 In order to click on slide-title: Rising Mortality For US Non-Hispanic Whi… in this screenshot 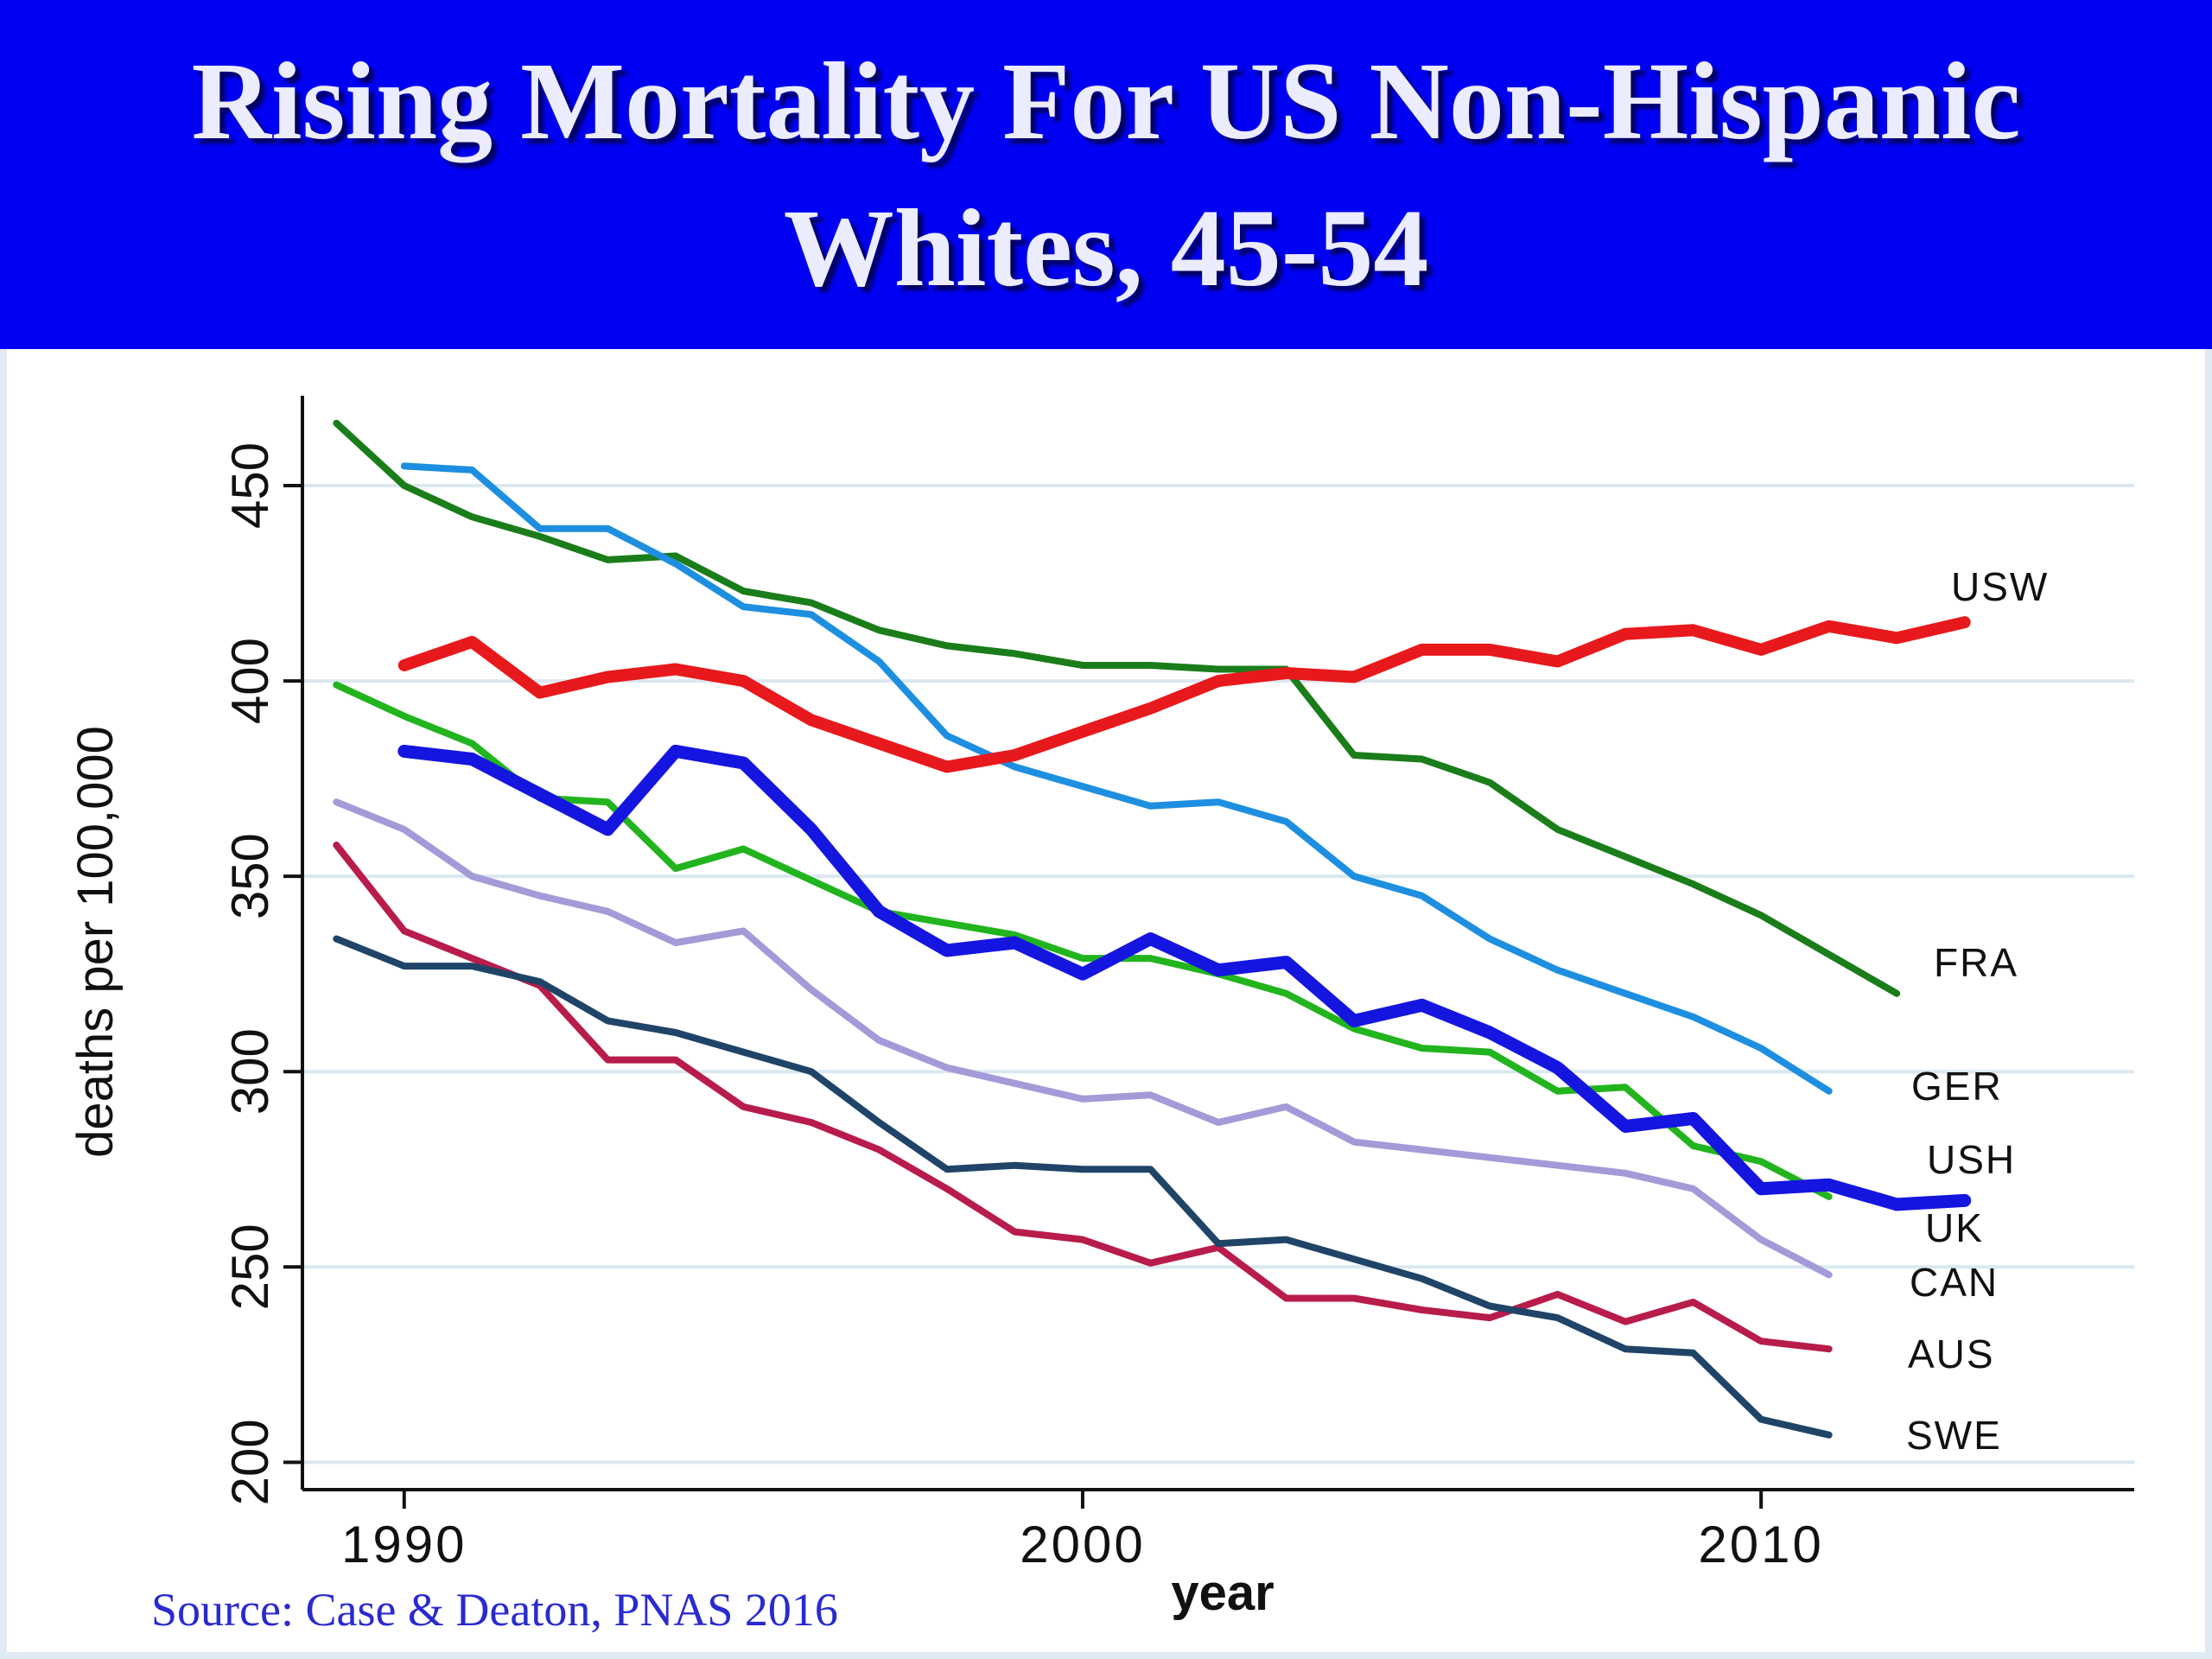, I will do `click(1106, 174)`.